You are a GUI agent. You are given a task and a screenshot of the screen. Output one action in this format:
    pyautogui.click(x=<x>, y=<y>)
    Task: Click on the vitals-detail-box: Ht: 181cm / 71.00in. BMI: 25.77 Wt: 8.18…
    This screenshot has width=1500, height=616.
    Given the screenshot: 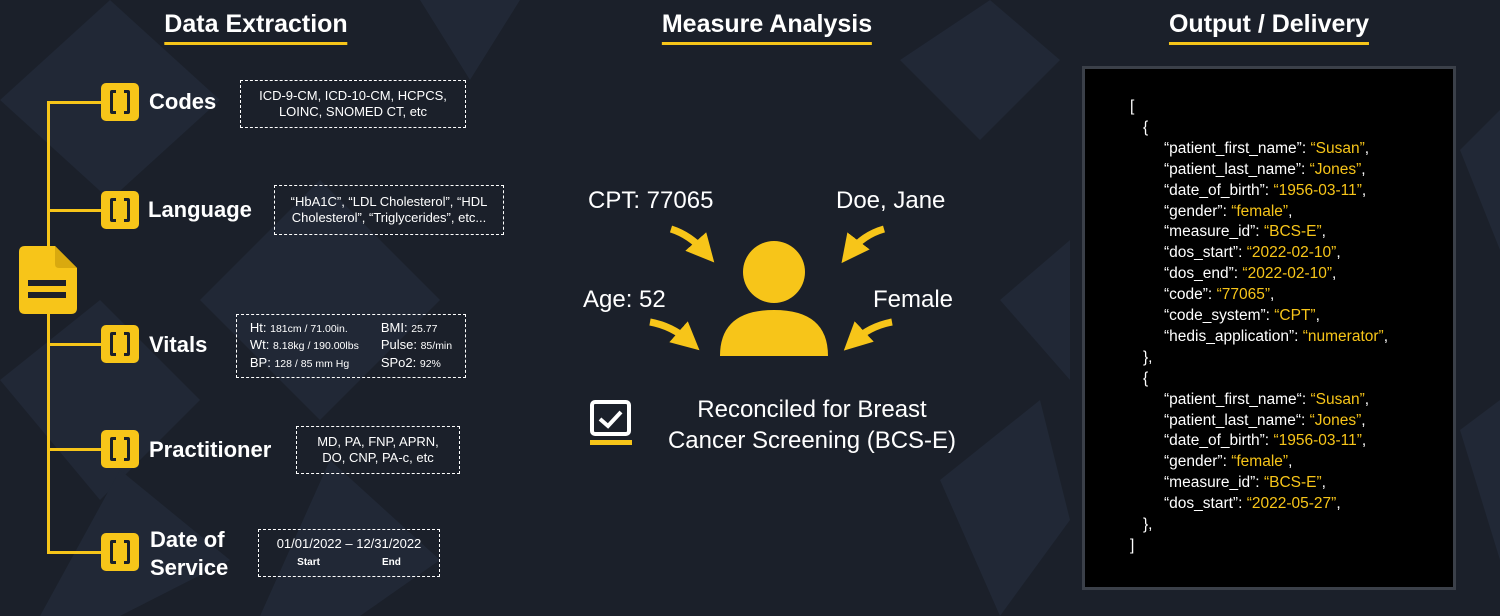 What is the action you would take?
    pyautogui.click(x=351, y=346)
    